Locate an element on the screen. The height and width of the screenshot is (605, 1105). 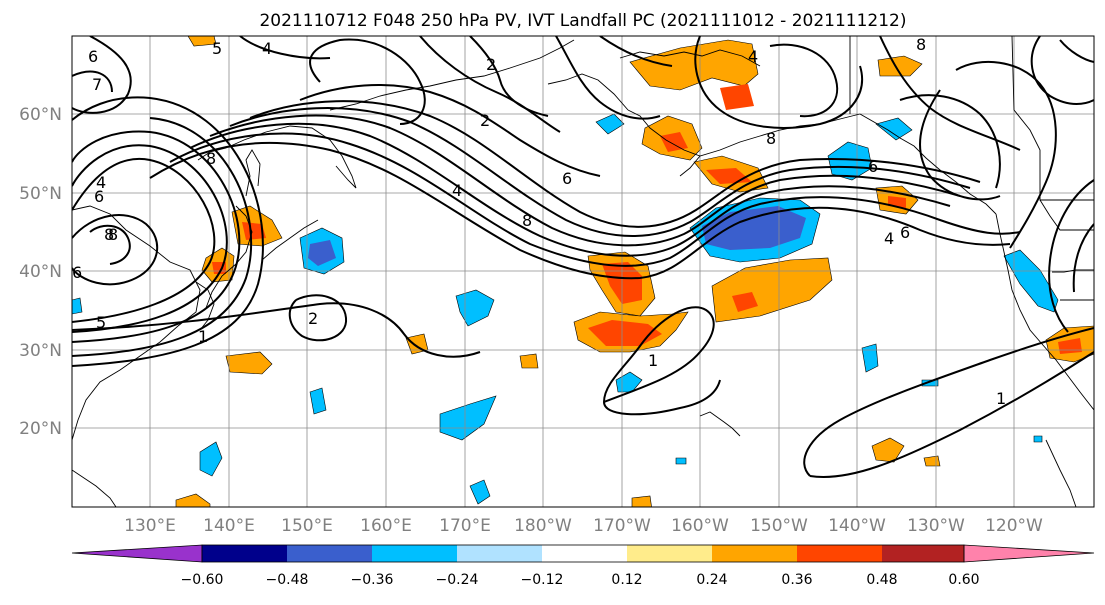
shading-positive-small-b is located at coordinates (529, 361).